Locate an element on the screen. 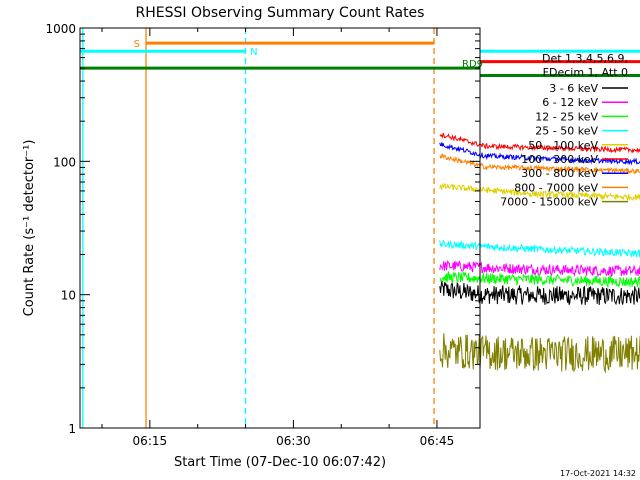 This screenshot has height=480, width=640. legend-entry-label: 25 - 50 keV is located at coordinates (566, 131).